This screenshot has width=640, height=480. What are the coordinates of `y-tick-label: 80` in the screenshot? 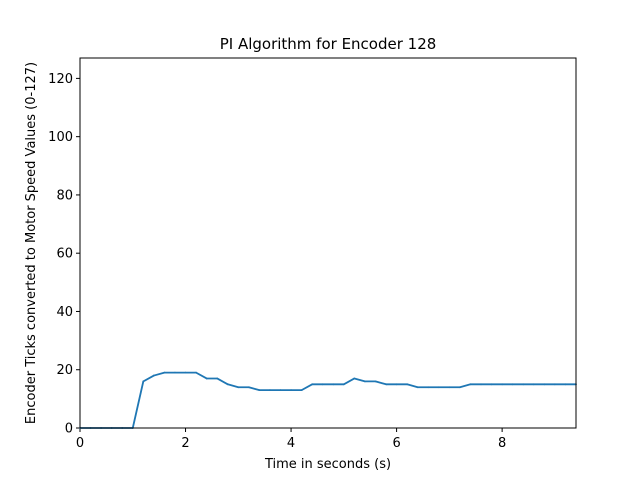 It's located at (64, 195).